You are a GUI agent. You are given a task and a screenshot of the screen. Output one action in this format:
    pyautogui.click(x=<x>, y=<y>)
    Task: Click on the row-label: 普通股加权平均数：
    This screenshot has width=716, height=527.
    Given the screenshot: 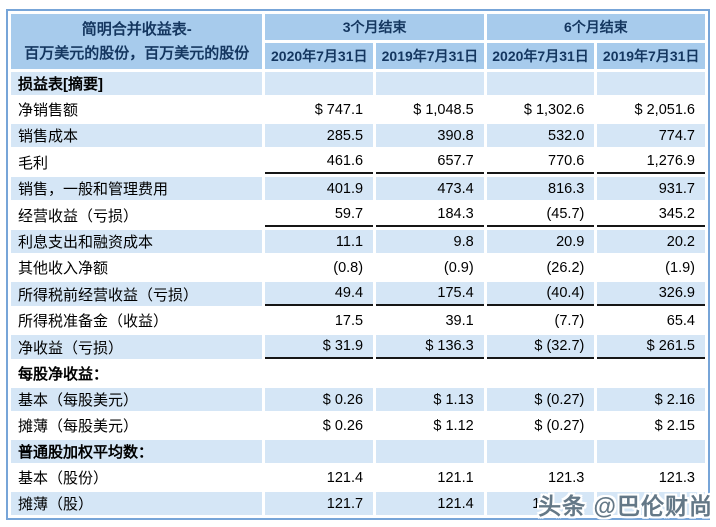 What is the action you would take?
    pyautogui.click(x=137, y=451)
    